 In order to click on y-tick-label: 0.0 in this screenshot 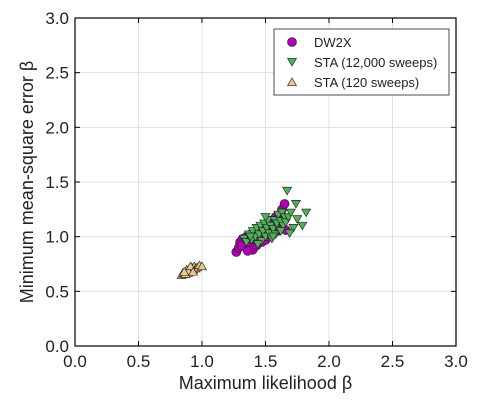, I will do `click(57, 346)`.